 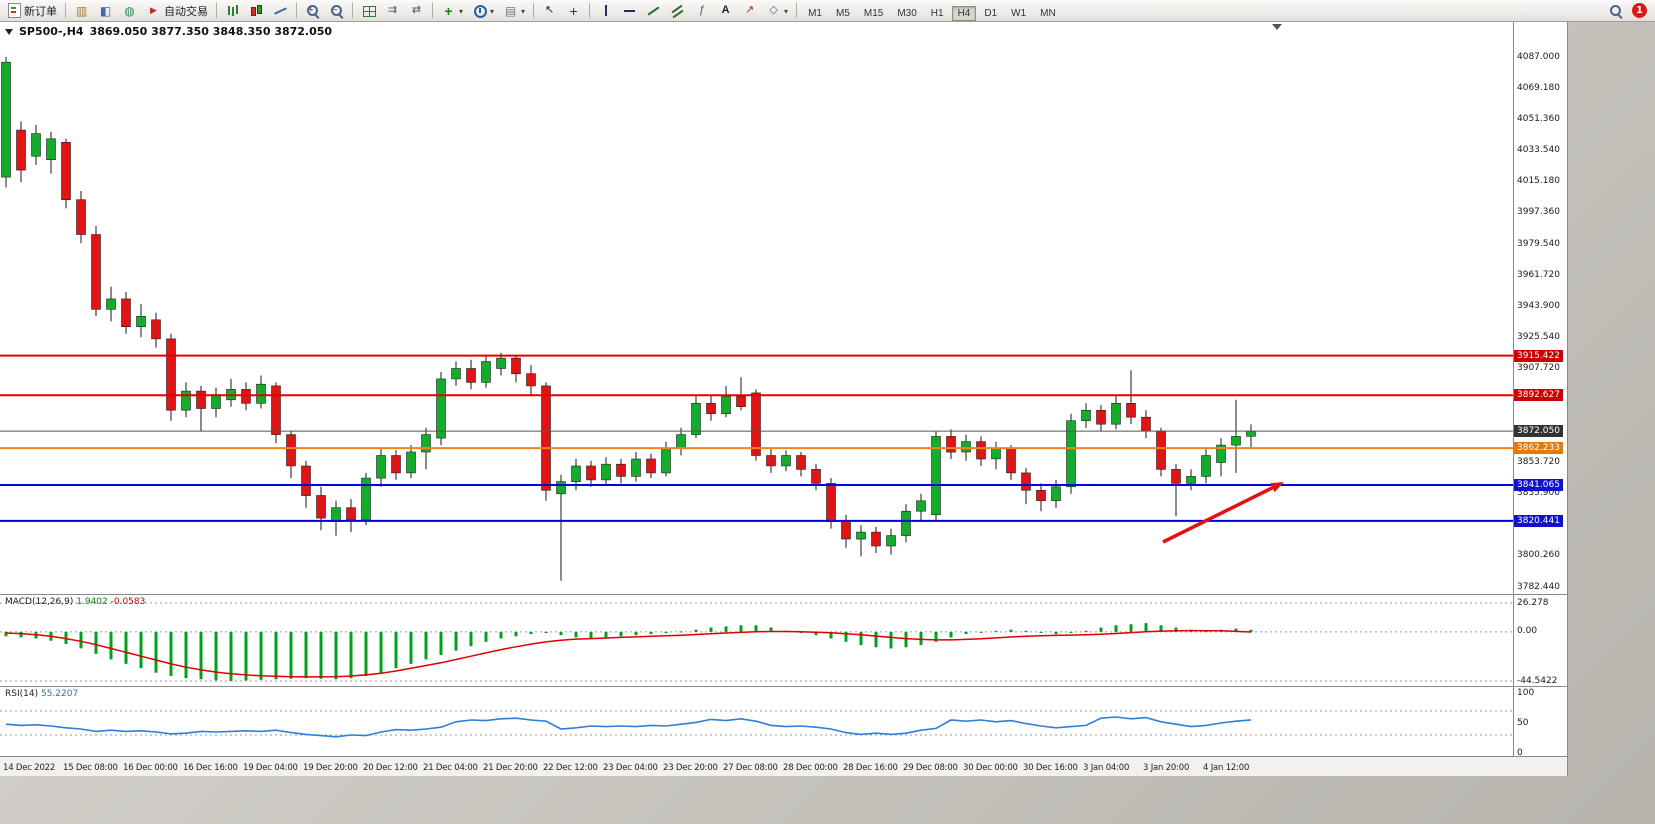 I want to click on notifications-badge: 1, so click(x=1639, y=10).